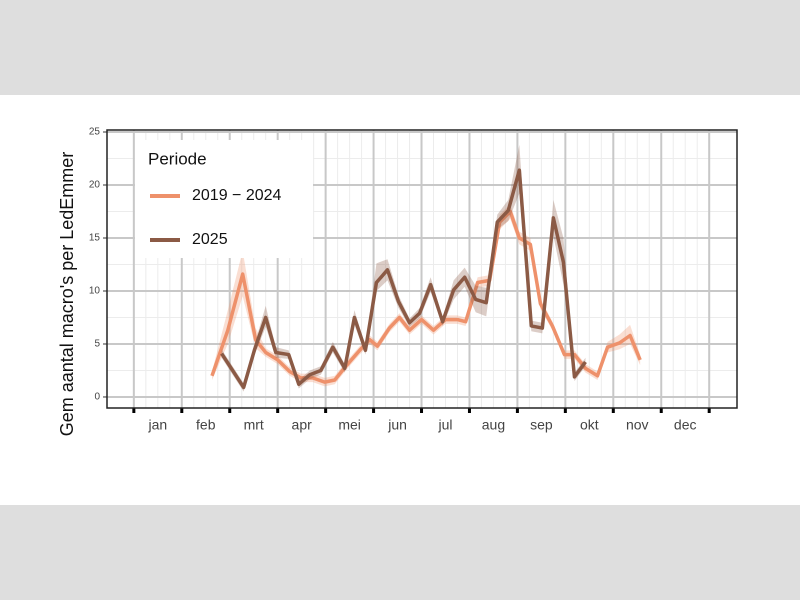 The width and height of the screenshot is (800, 600). I want to click on legend-label: 2025, so click(210, 239).